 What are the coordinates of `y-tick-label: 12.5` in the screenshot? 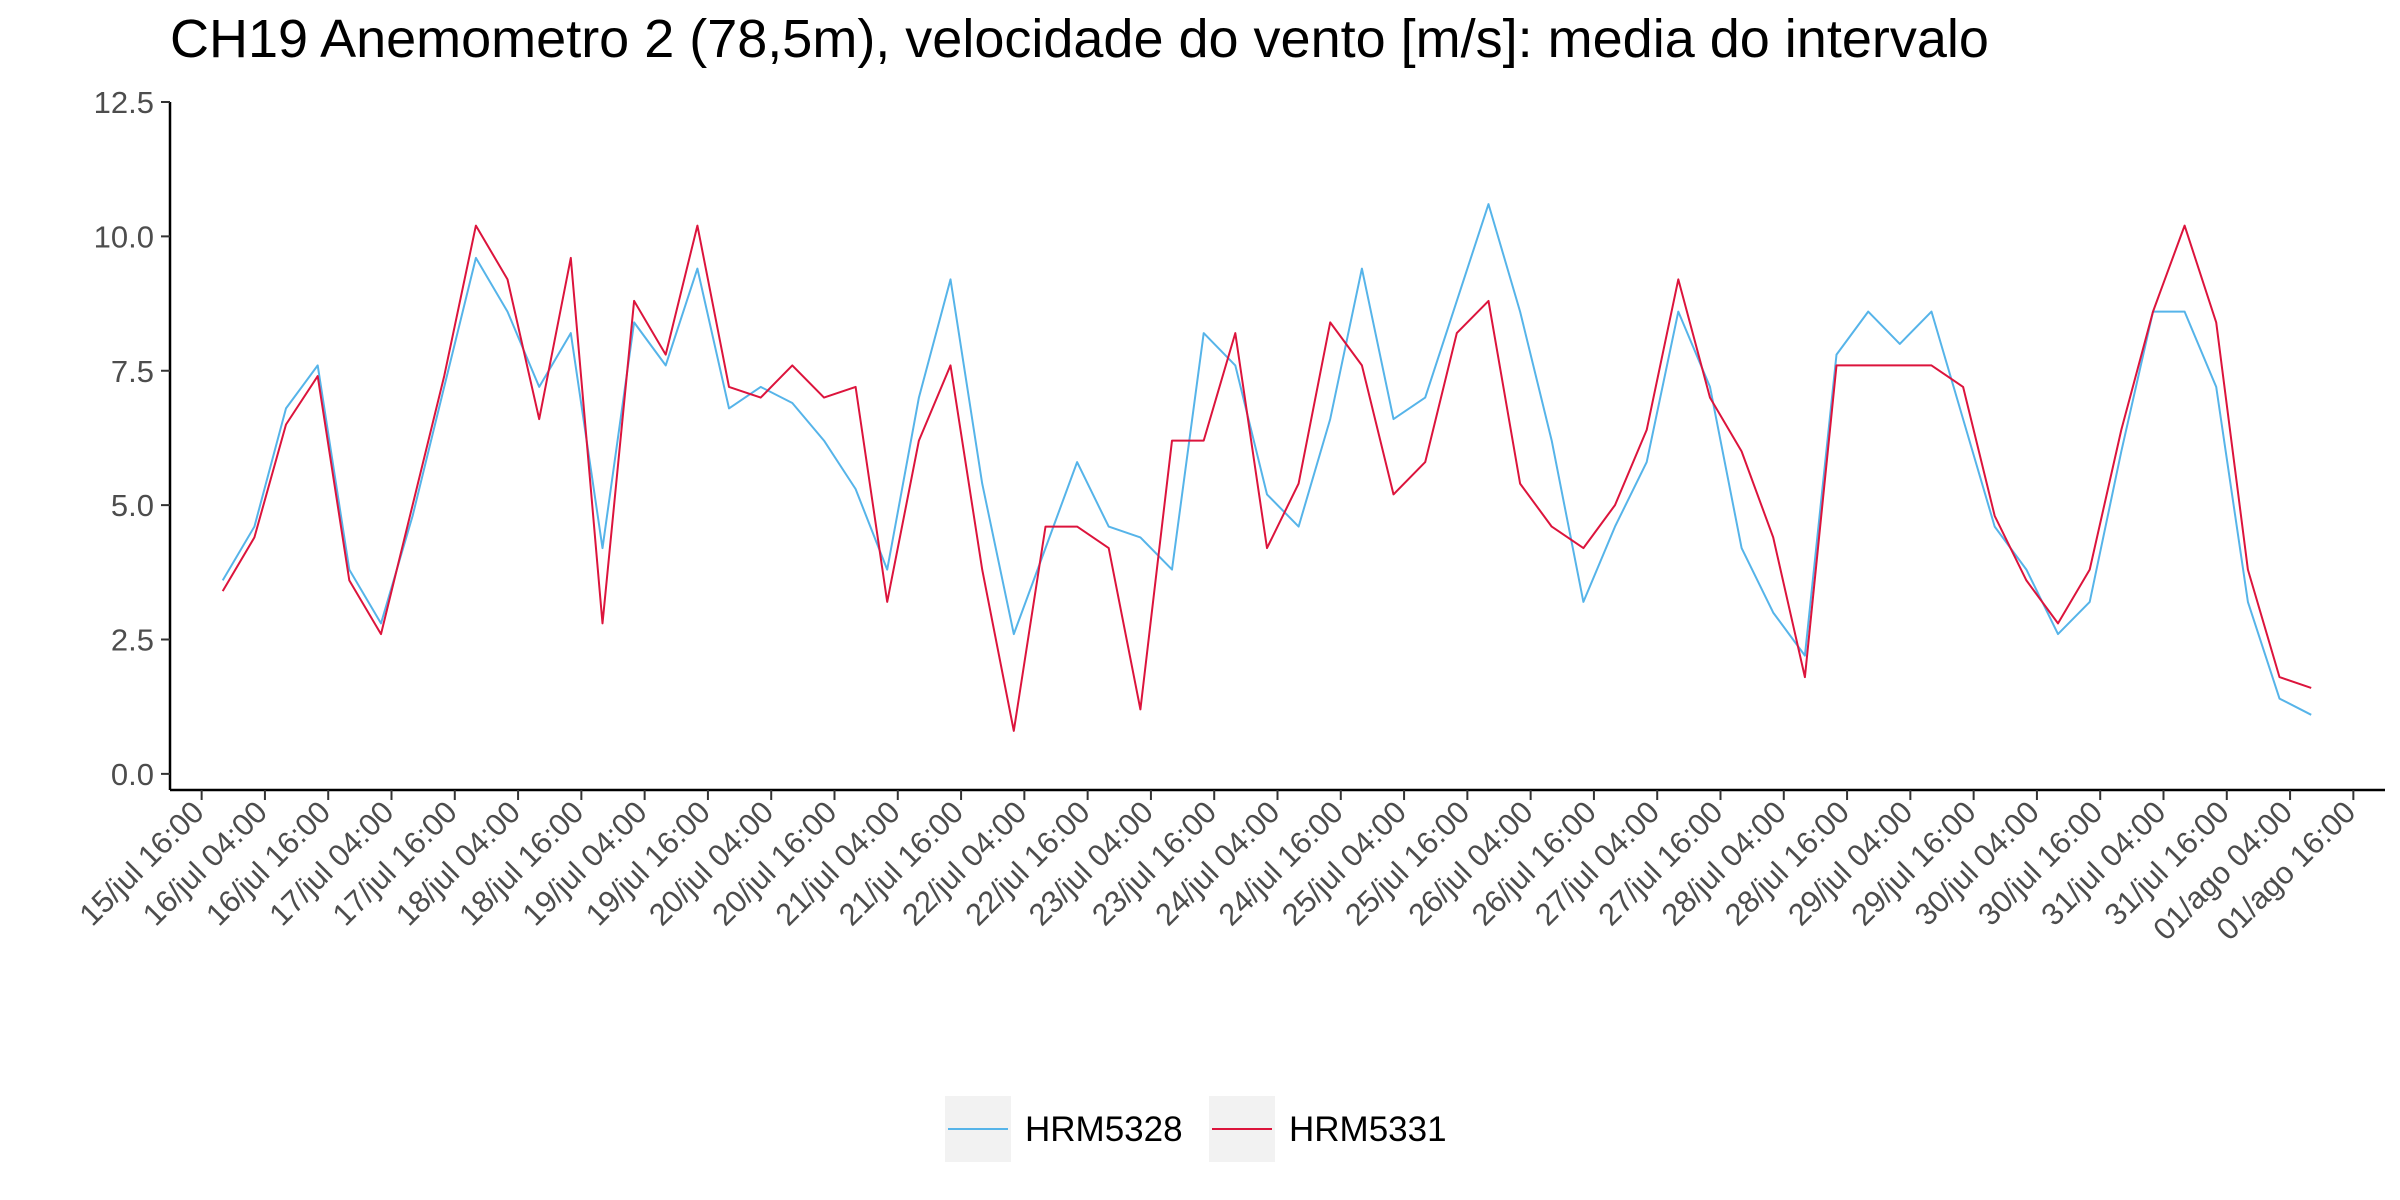 It's located at (124, 102).